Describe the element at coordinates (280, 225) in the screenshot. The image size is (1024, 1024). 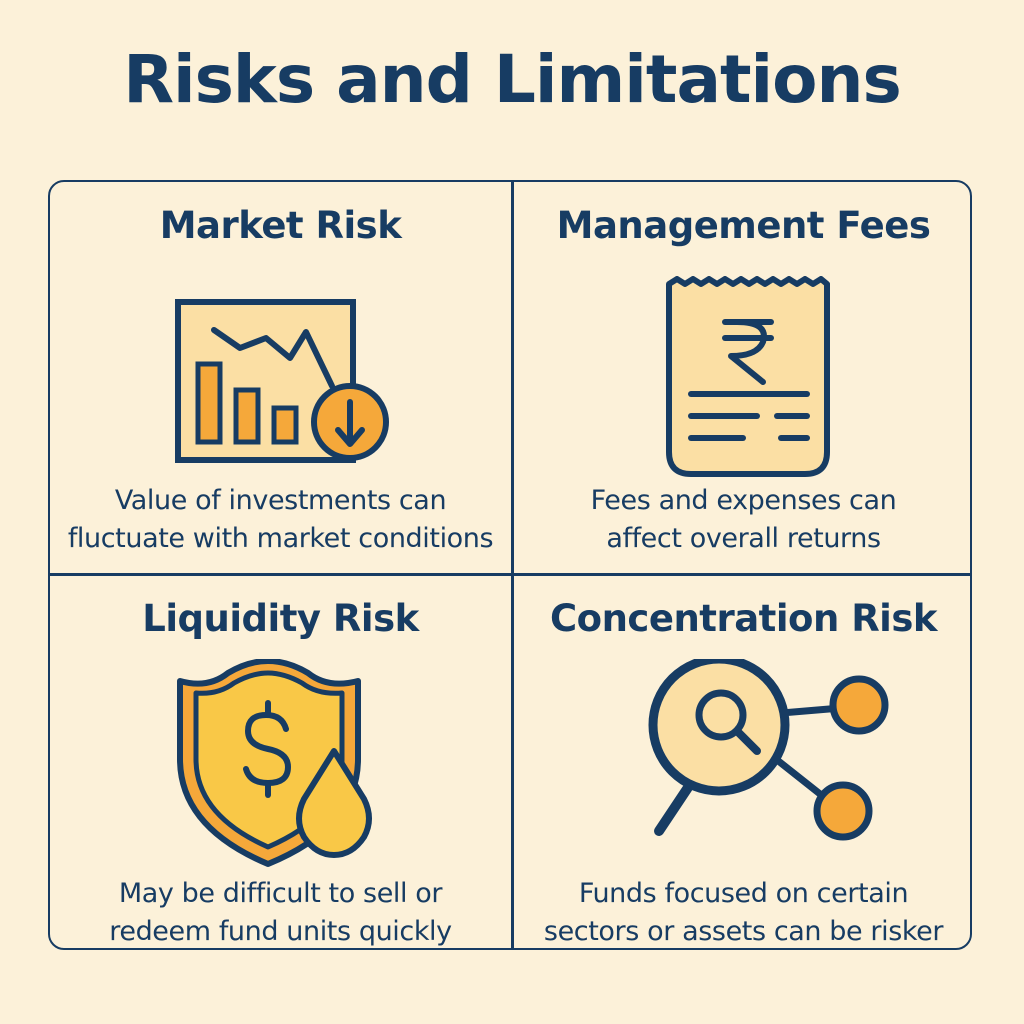
I see `card-title: Market Risk` at that location.